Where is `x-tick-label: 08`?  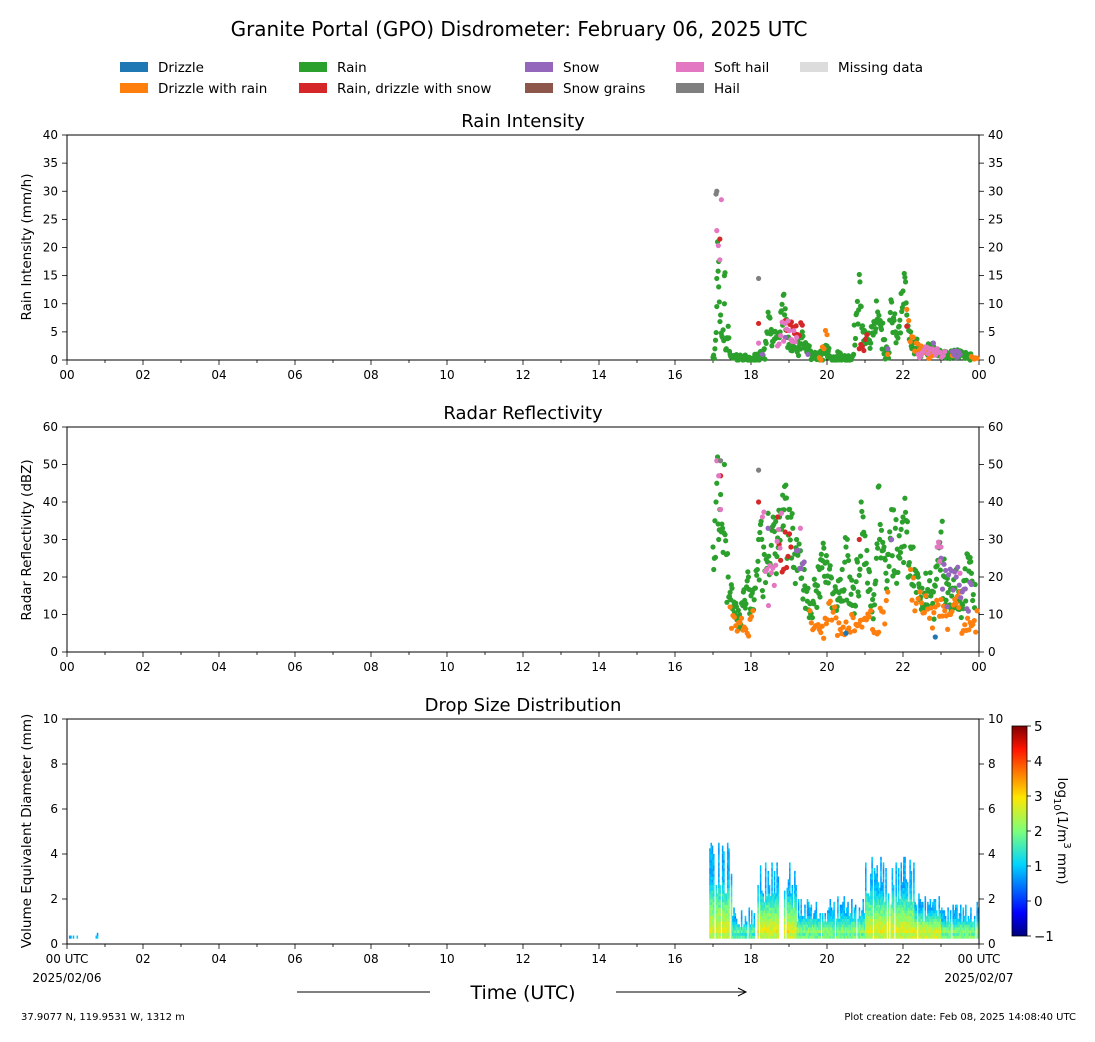 x-tick-label: 08 is located at coordinates (370, 667).